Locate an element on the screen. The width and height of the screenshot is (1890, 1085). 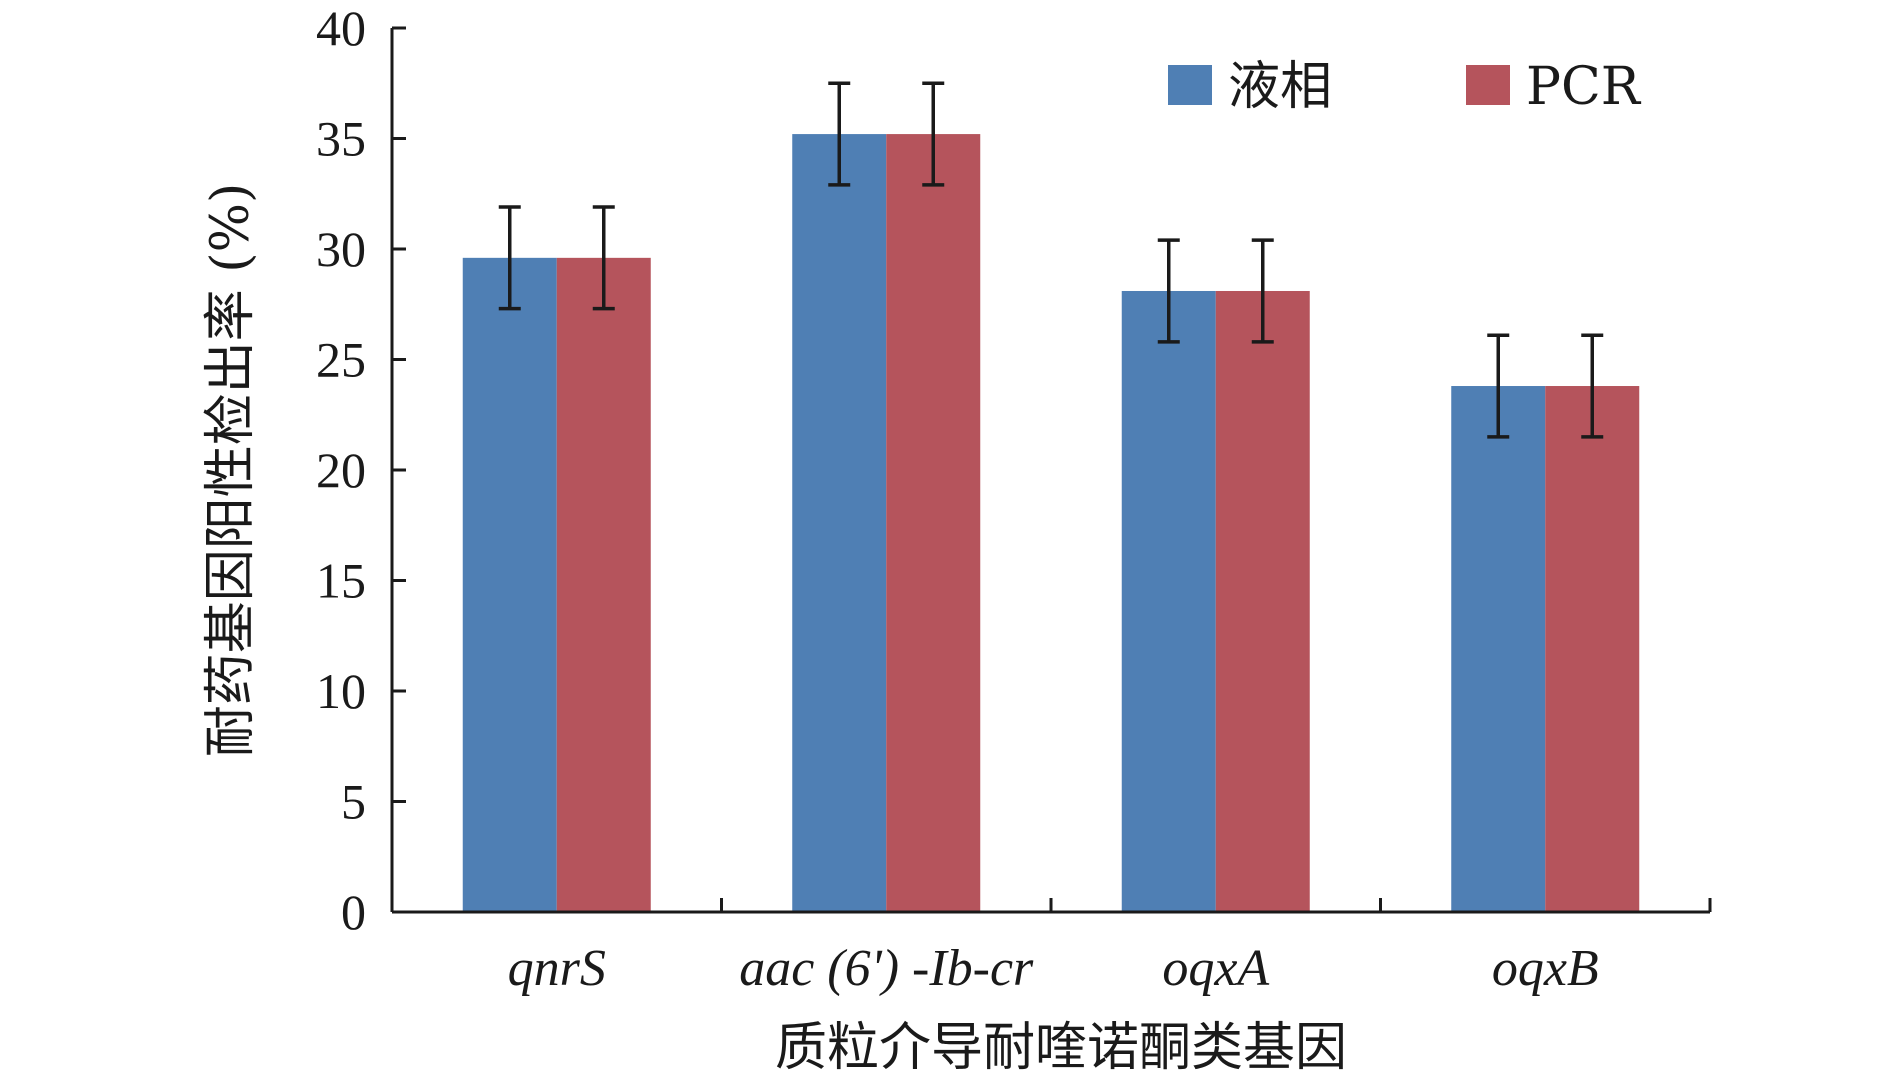
bar-qnrs-s0 is located at coordinates (509, 585).